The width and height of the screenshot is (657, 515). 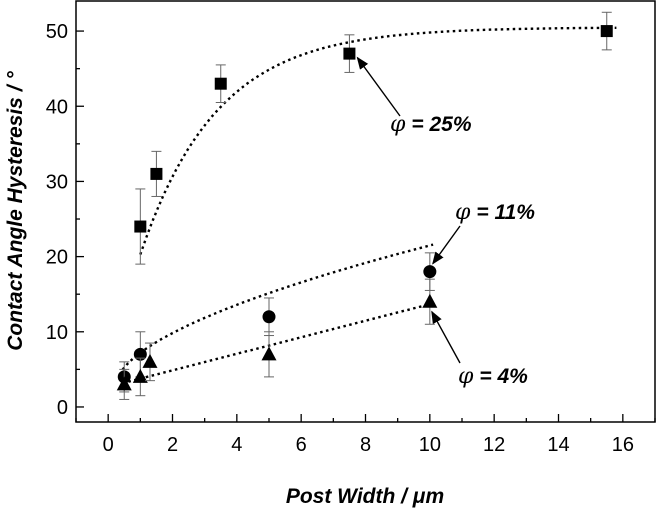 What do you see at coordinates (62, 408) in the screenshot?
I see `y-tick-label: 0` at bounding box center [62, 408].